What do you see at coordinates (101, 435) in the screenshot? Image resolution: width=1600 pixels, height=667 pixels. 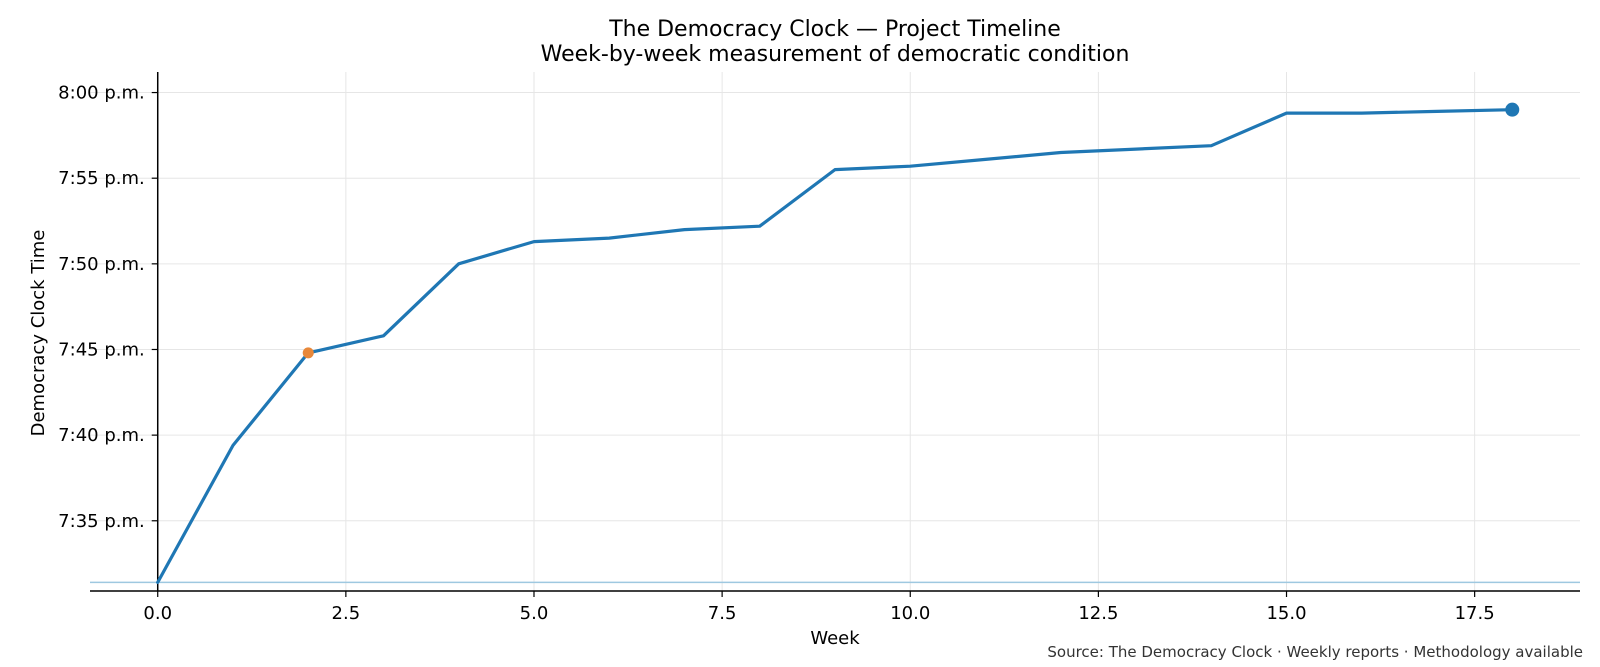 I see `y-tick-label: 7:40 p.m.` at bounding box center [101, 435].